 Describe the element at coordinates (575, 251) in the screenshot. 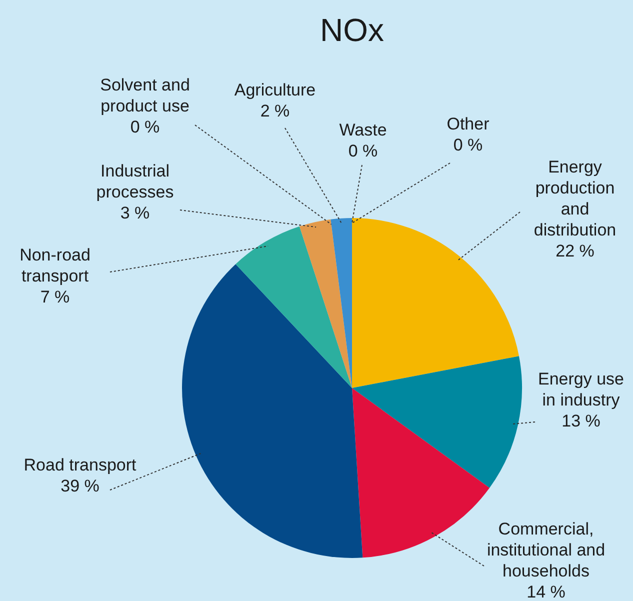

I see `data-label: 22 %` at that location.